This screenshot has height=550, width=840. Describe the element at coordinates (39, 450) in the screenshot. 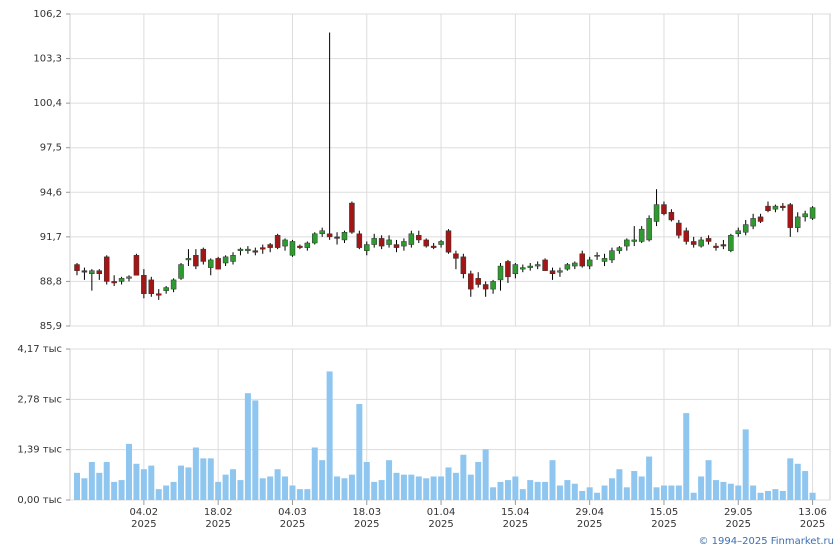

I see `y-tick-label: 1,39 тыс` at that location.